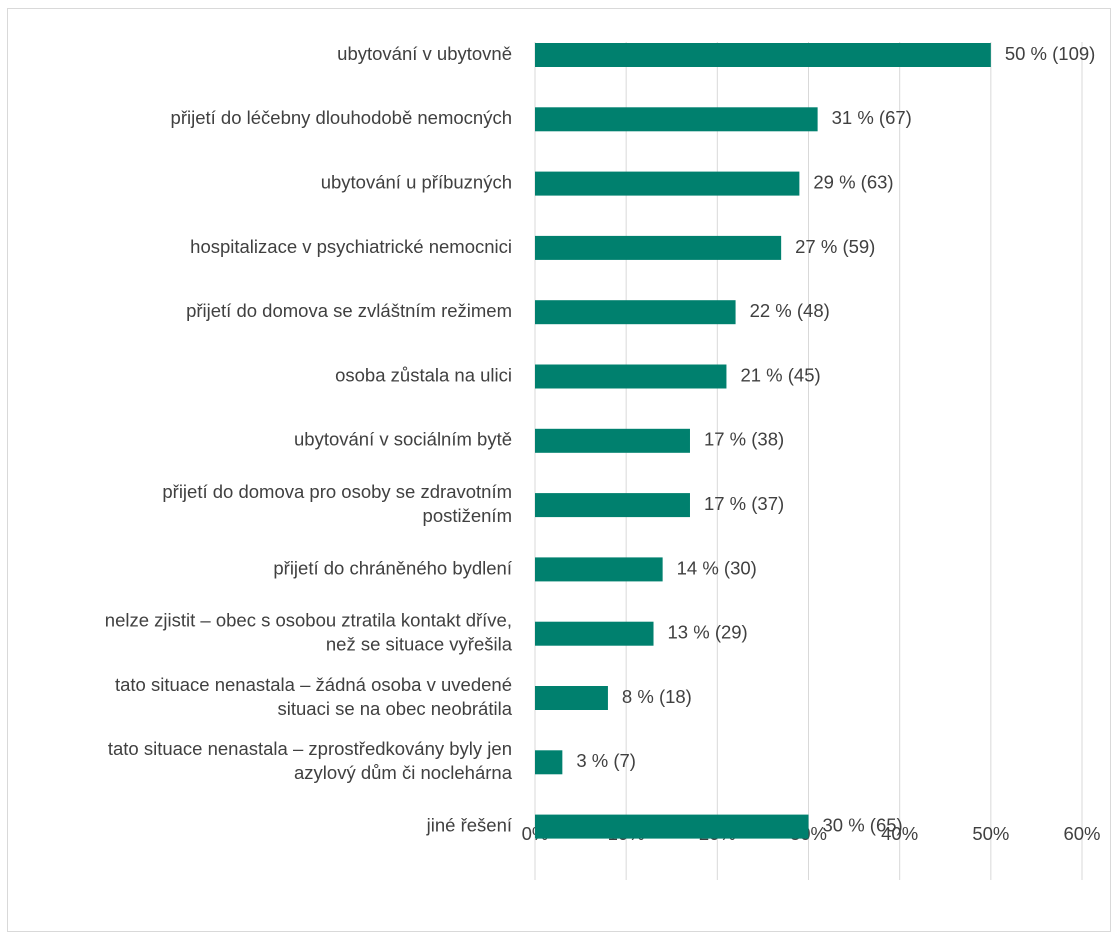 The width and height of the screenshot is (1119, 935). What do you see at coordinates (790, 310) in the screenshot?
I see `data-label: 22 % (48)` at bounding box center [790, 310].